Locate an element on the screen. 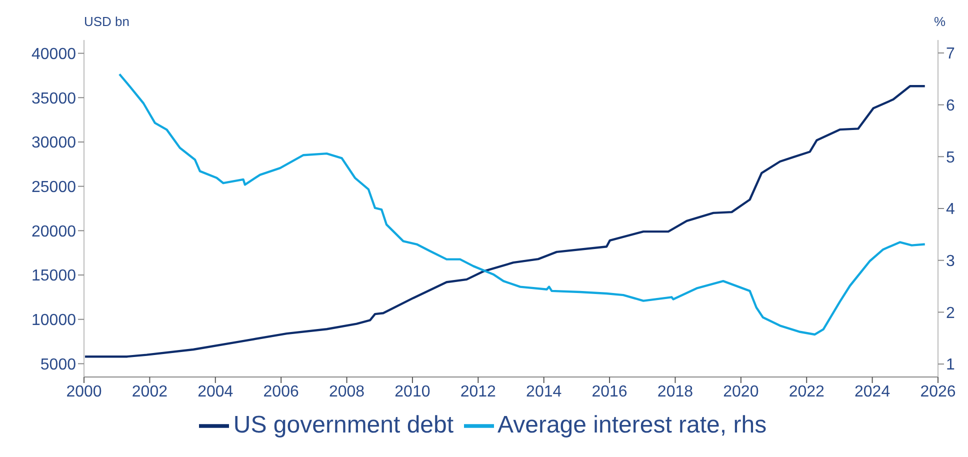 The height and width of the screenshot is (457, 968). y2-tick-label: 4 is located at coordinates (950, 209).